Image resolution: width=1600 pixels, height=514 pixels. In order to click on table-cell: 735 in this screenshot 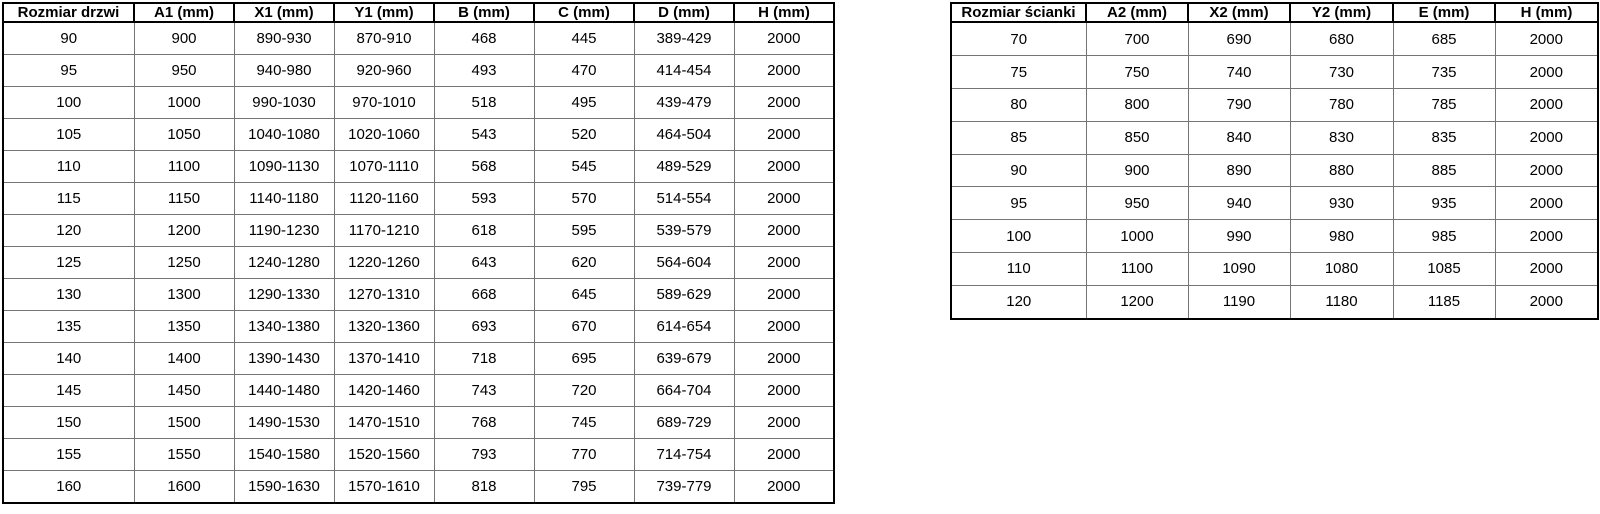, I will do `click(1444, 72)`.